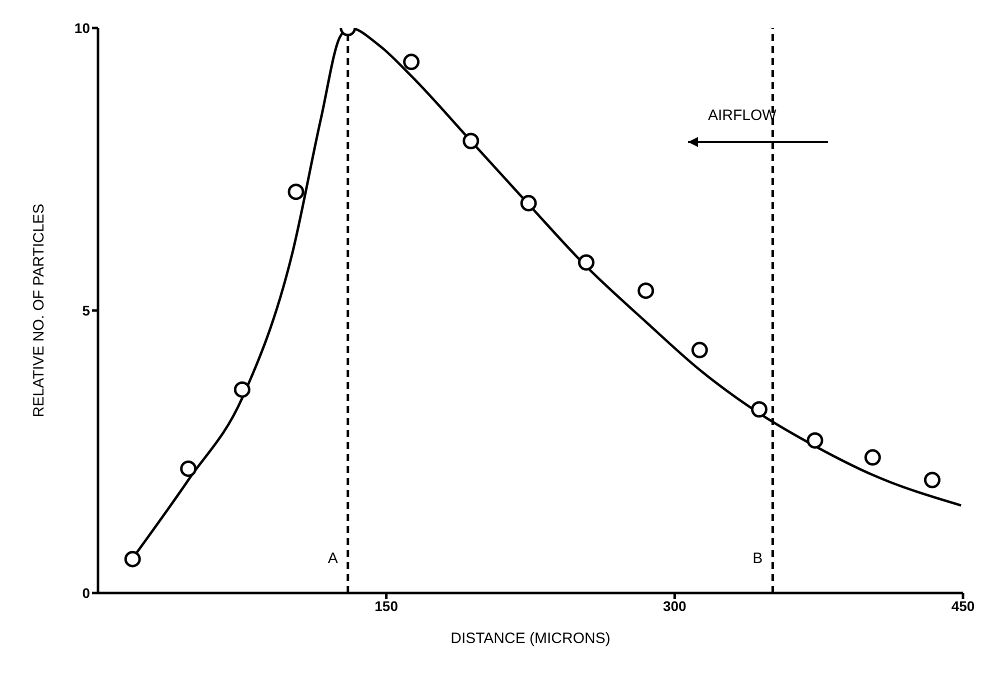 Image resolution: width=994 pixels, height=686 pixels. What do you see at coordinates (530, 638) in the screenshot?
I see `x-axis-title: DISTANCE (MICRONS)` at bounding box center [530, 638].